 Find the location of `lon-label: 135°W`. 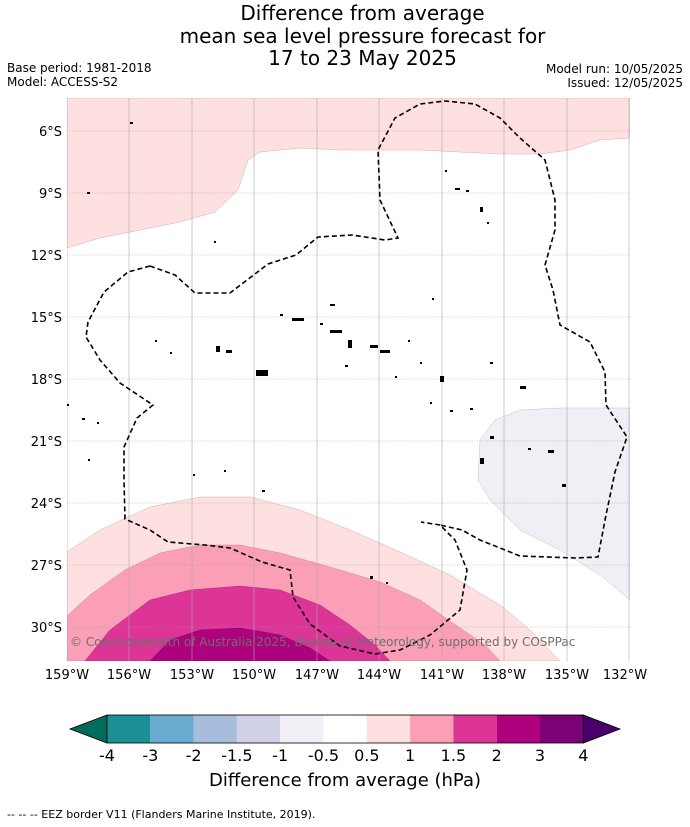

lon-label: 135°W is located at coordinates (567, 675).